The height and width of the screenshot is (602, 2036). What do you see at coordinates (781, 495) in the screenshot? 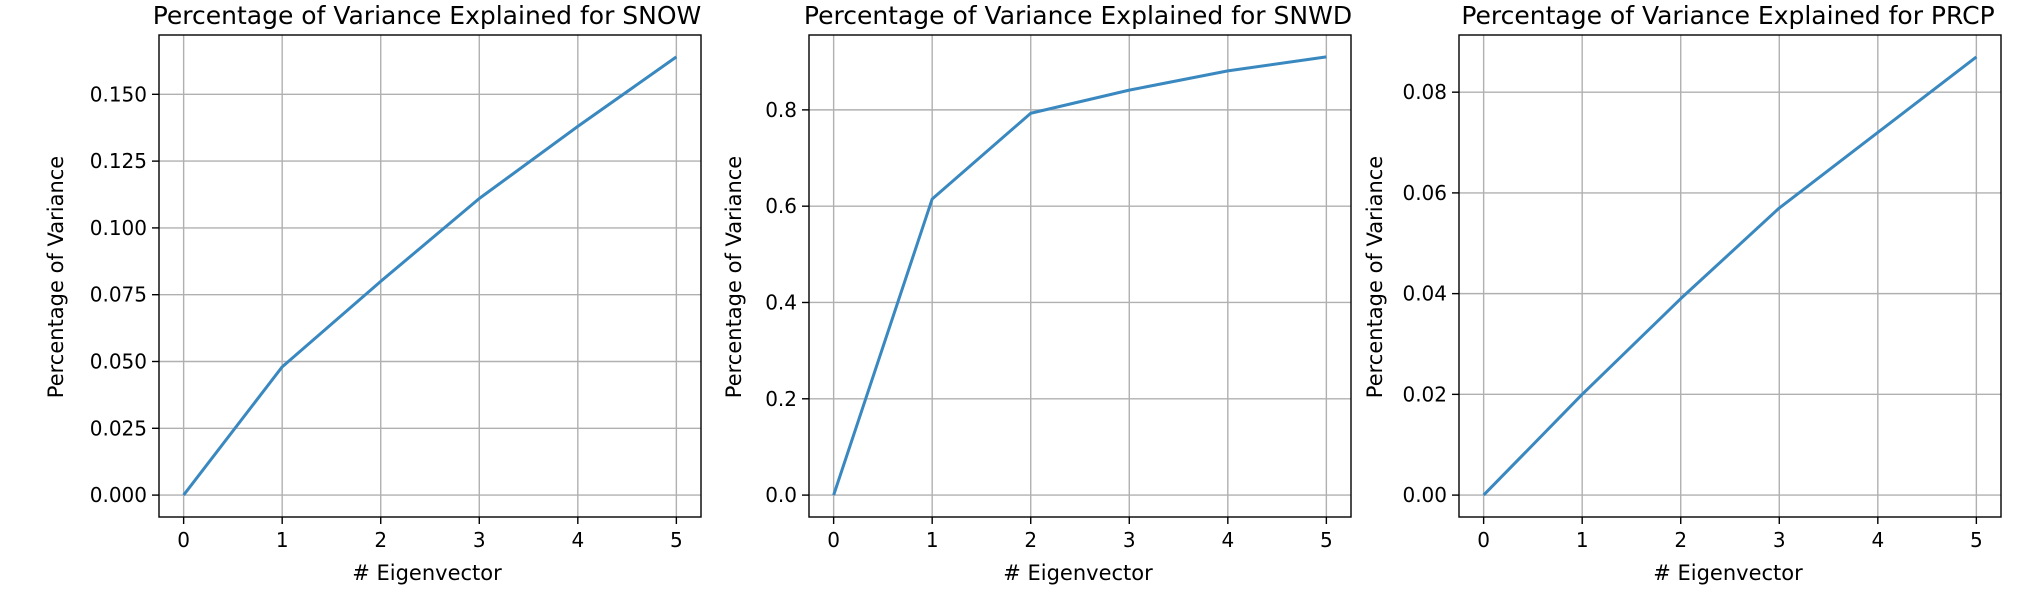
I see `y-tick-label: 0.0` at bounding box center [781, 495].